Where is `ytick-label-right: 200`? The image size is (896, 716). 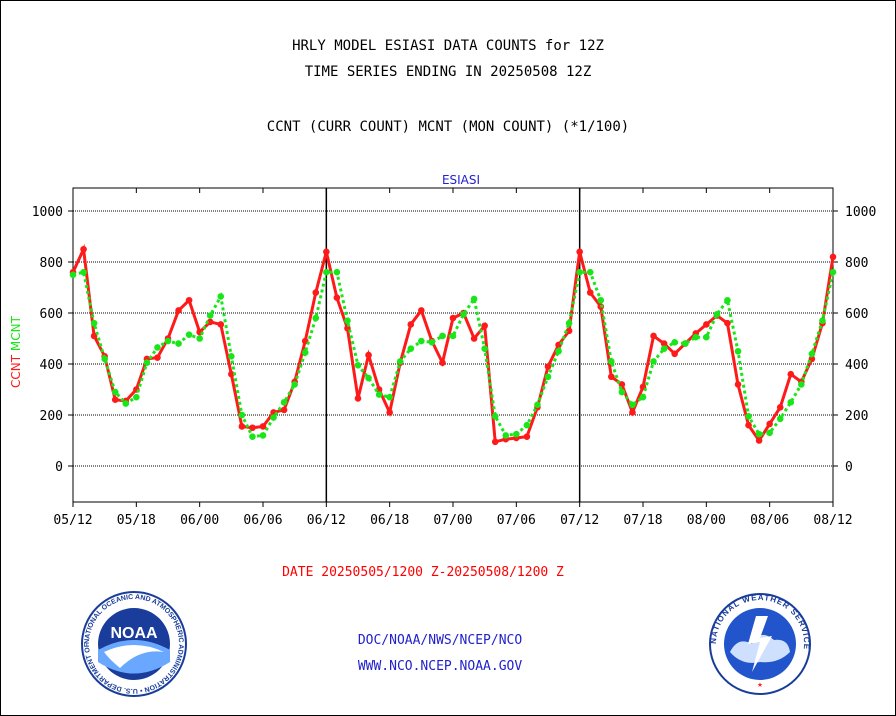 ytick-label-right: 200 is located at coordinates (856, 416).